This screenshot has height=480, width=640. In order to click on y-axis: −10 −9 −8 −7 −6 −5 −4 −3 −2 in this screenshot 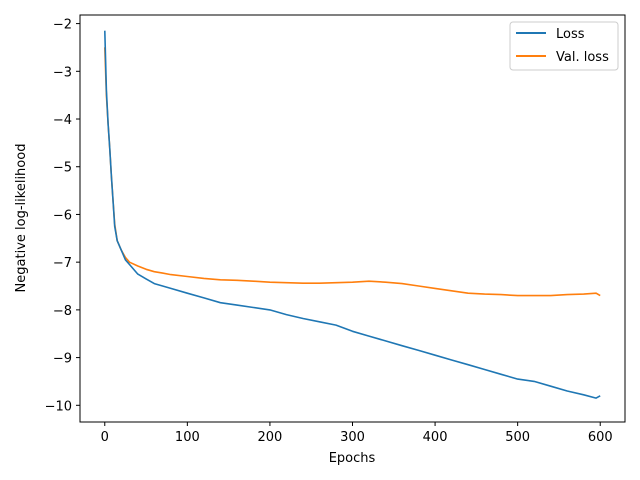, I will do `click(62, 216)`.